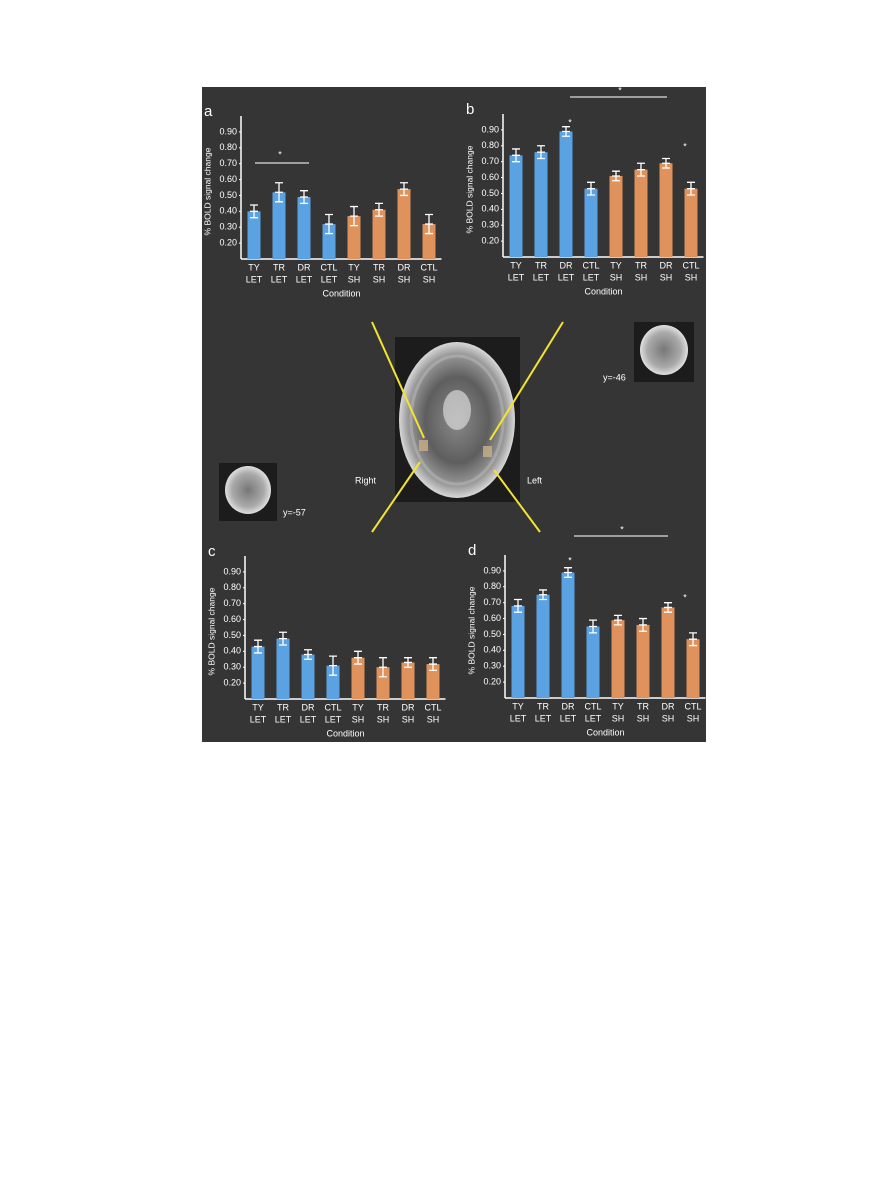 The height and width of the screenshot is (1196, 893). Describe the element at coordinates (341, 293) in the screenshot. I see `x-axis-label: Condition` at that location.